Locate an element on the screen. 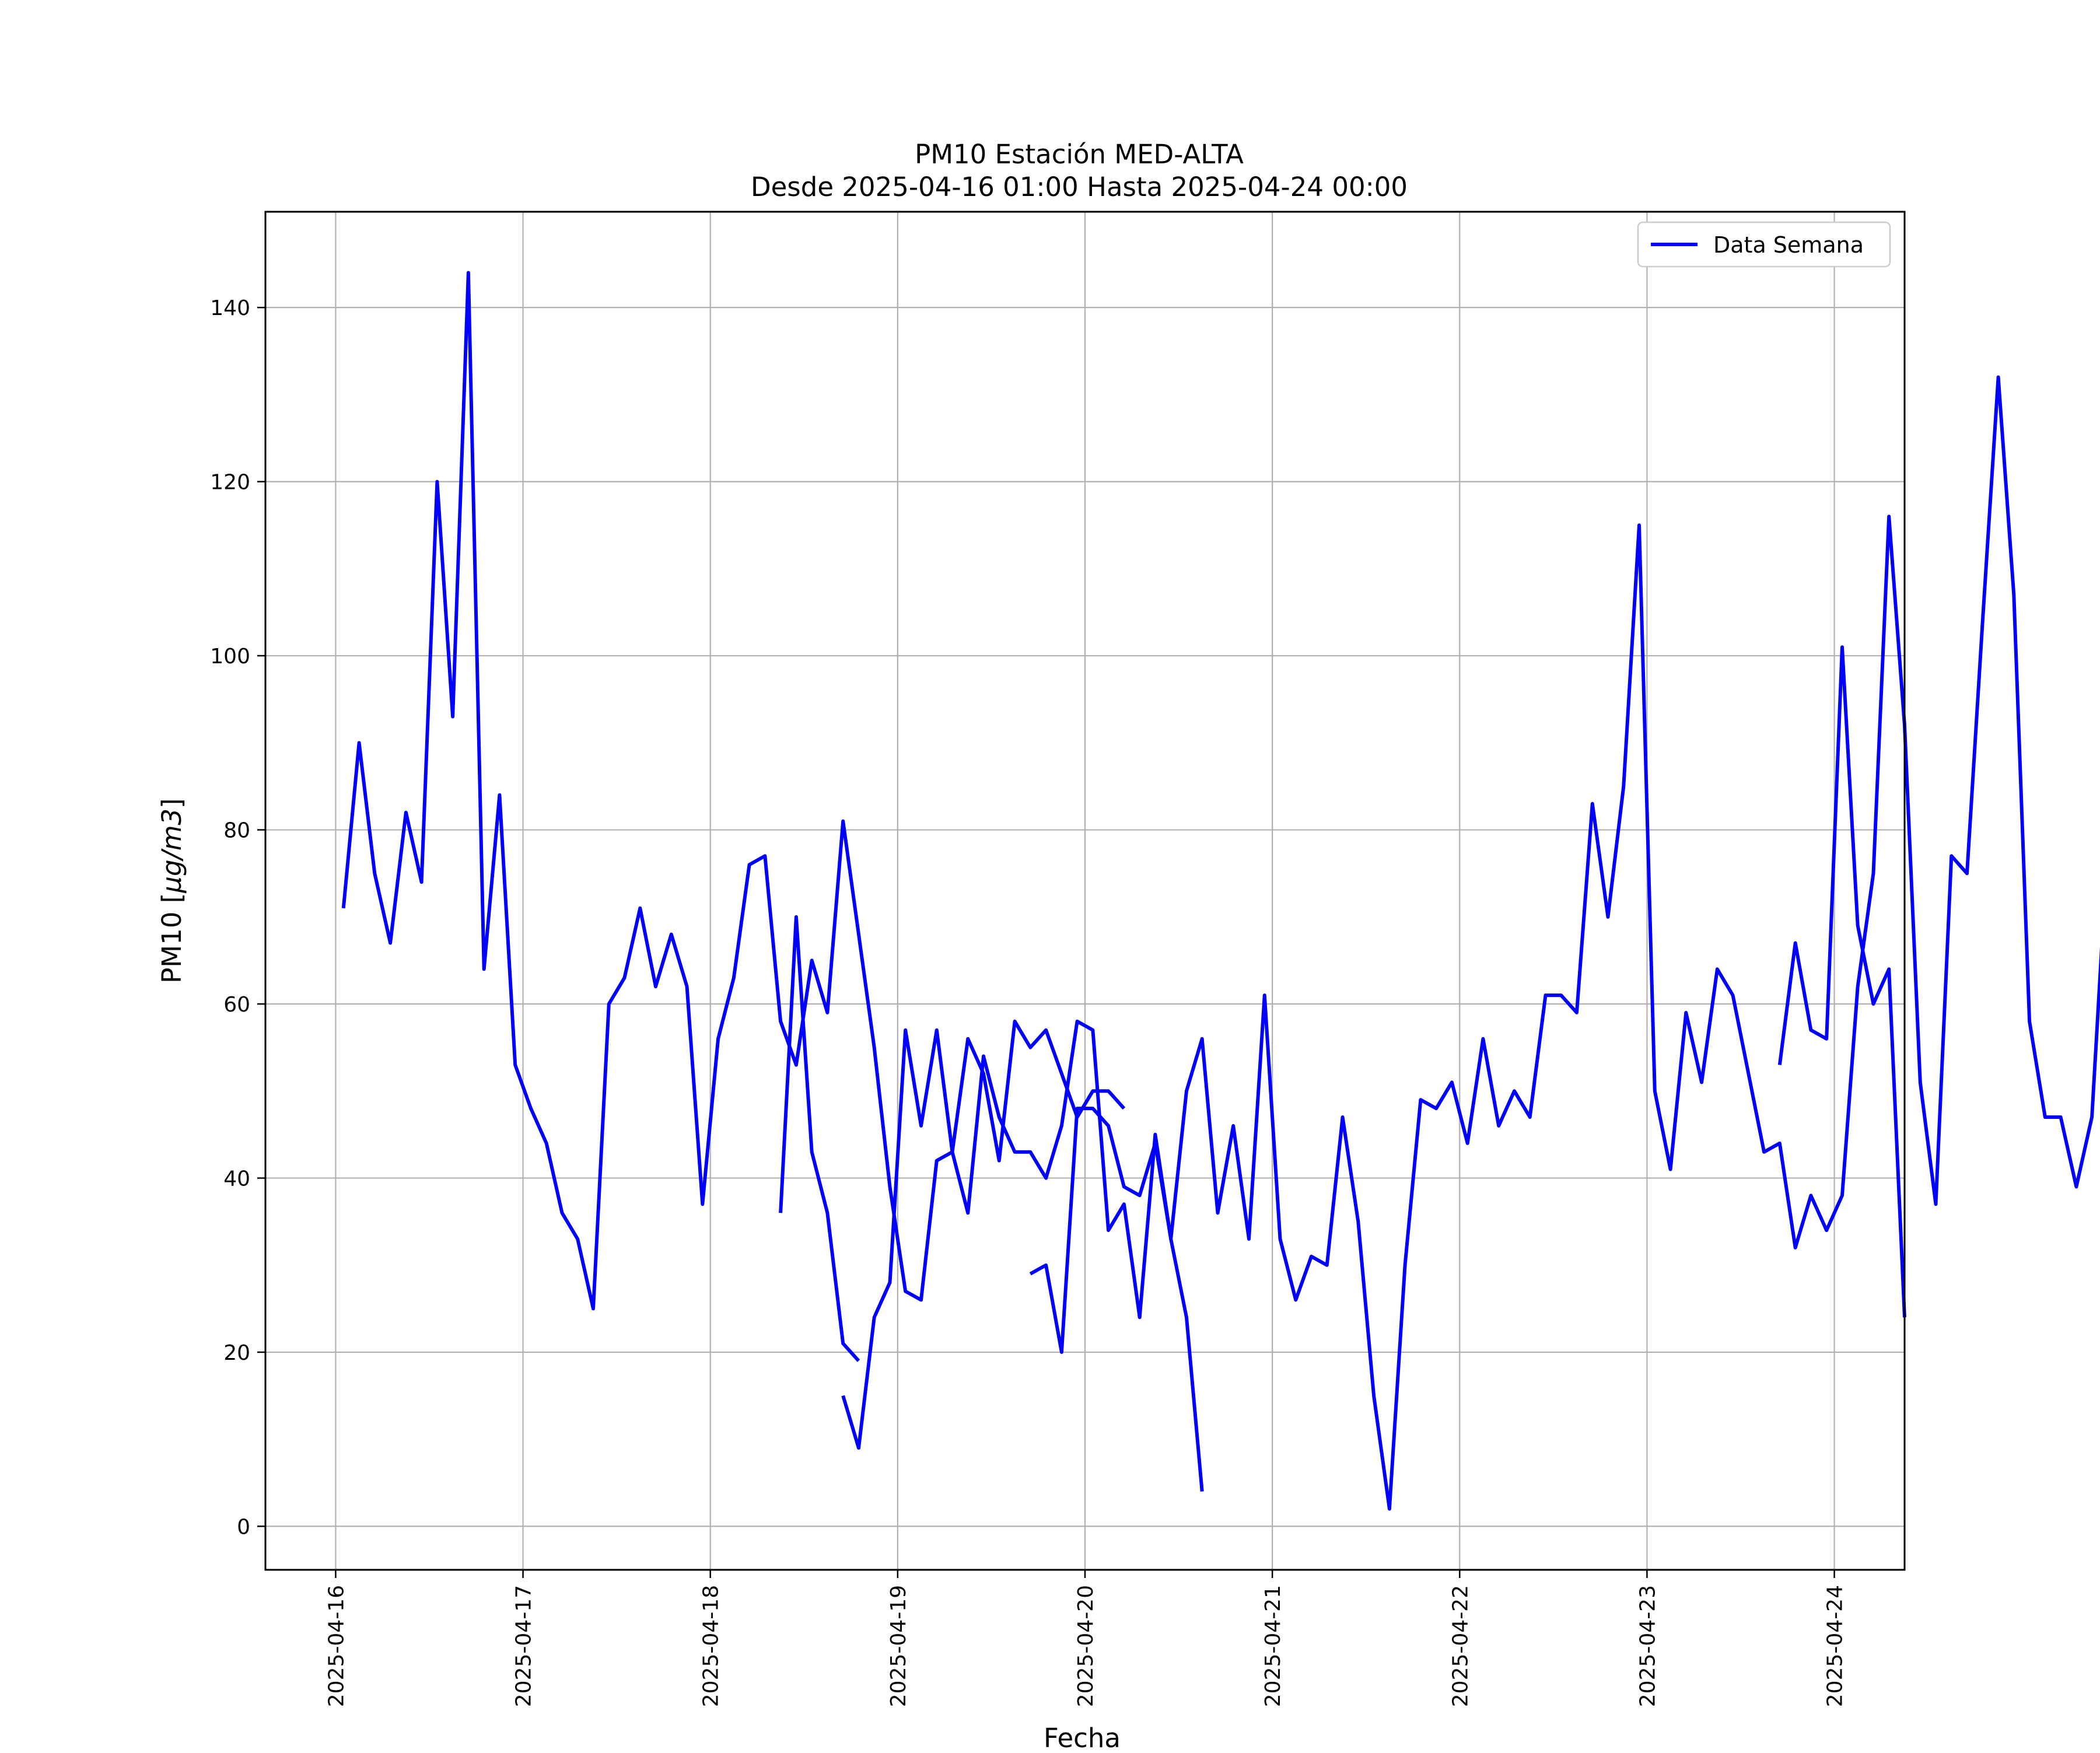 This screenshot has height=1753, width=2100. x-tick-label-2025-04-18: 2025-04-18 is located at coordinates (711, 1646).